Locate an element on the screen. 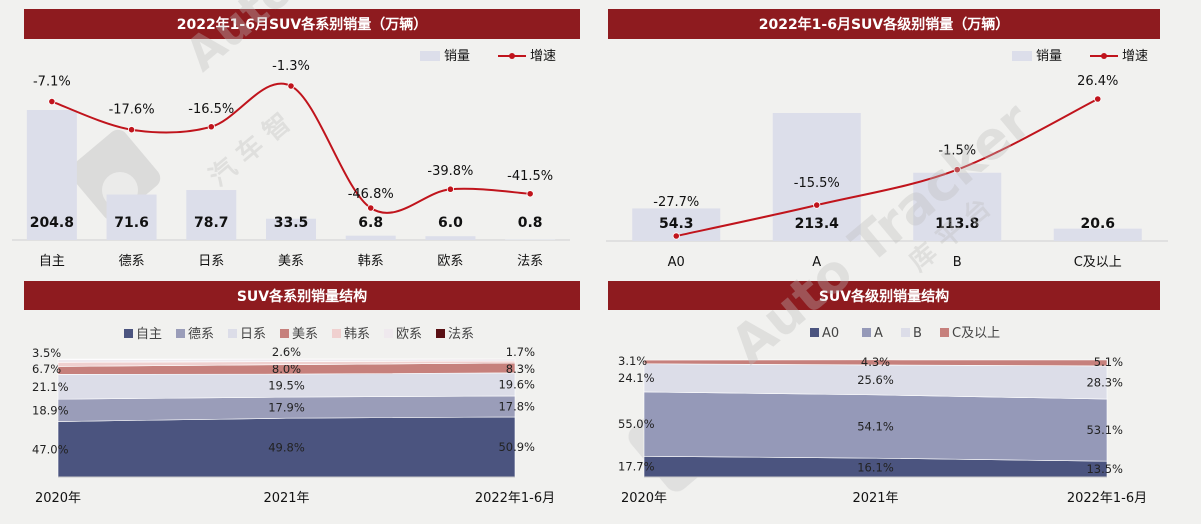  area-value-label: 17.7% is located at coordinates (636, 467).